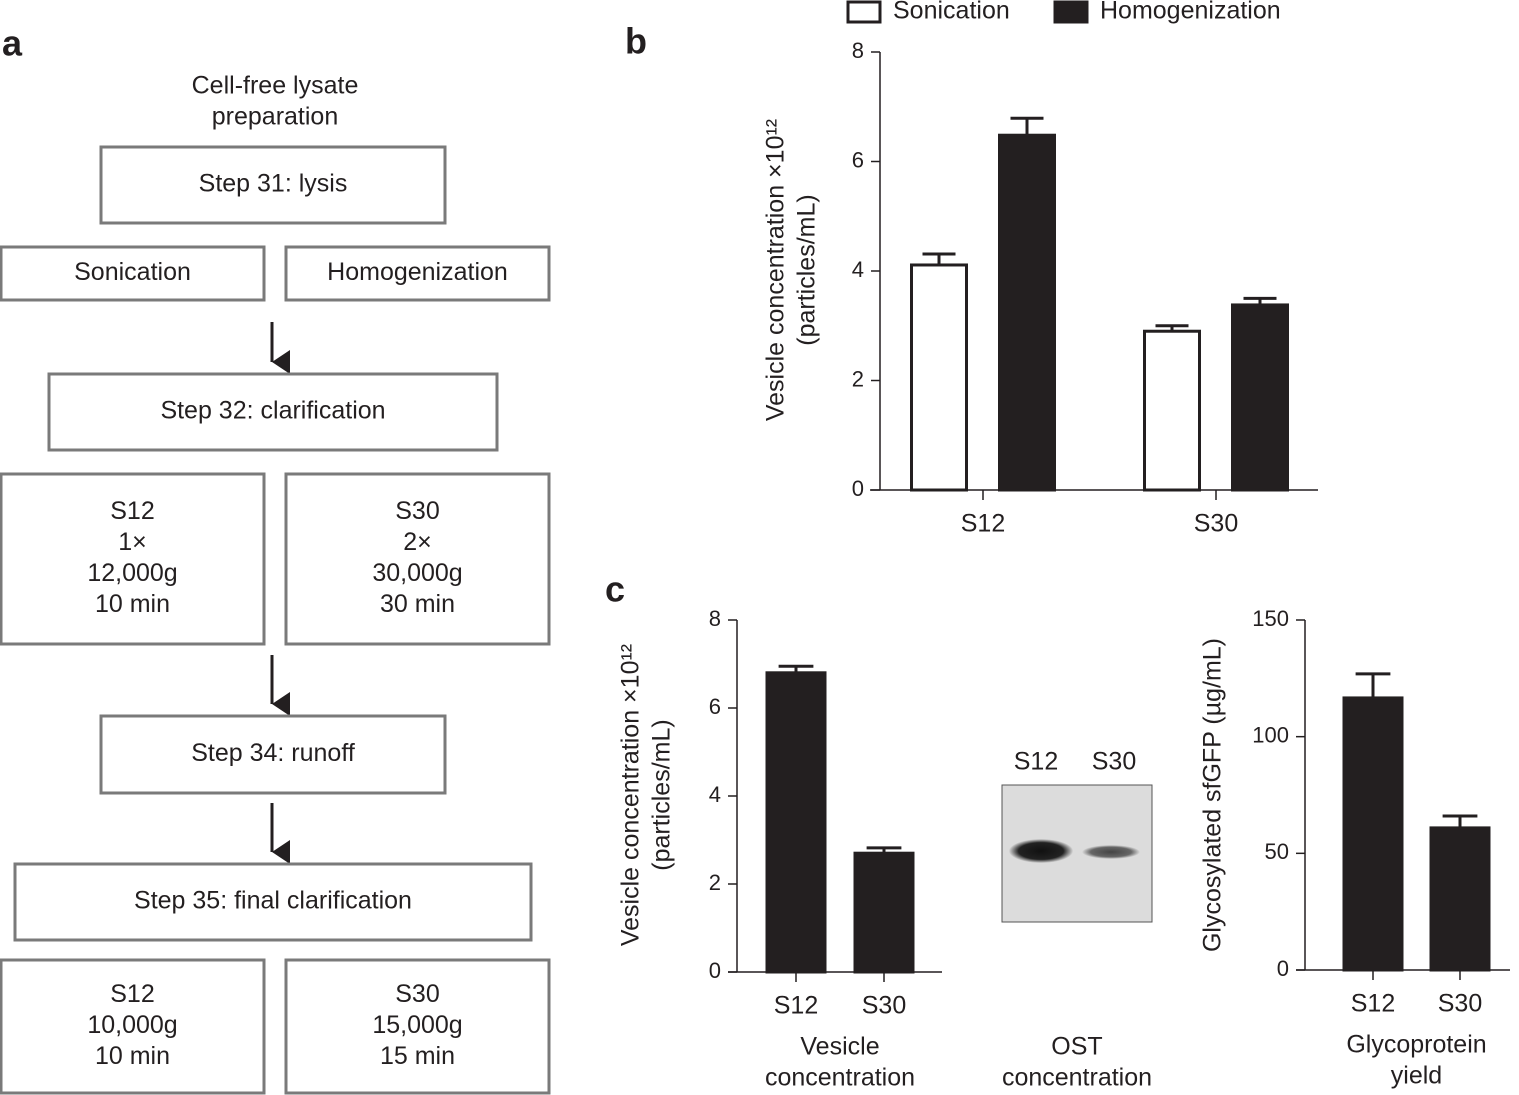 The width and height of the screenshot is (1519, 1095). What do you see at coordinates (1077, 1078) in the screenshot?
I see `blot-x-label: concentration` at bounding box center [1077, 1078].